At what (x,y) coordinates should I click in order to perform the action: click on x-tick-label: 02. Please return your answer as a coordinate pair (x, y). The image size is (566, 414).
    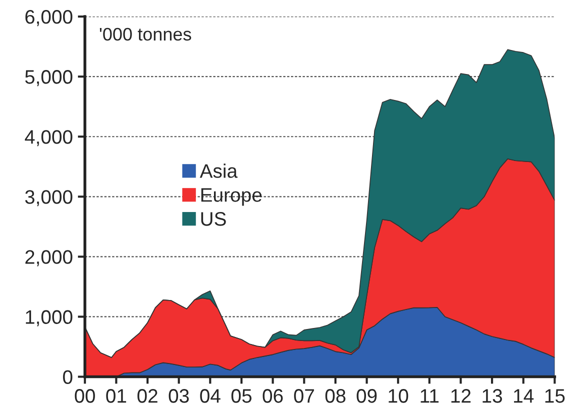
    Looking at the image, I should click on (147, 396).